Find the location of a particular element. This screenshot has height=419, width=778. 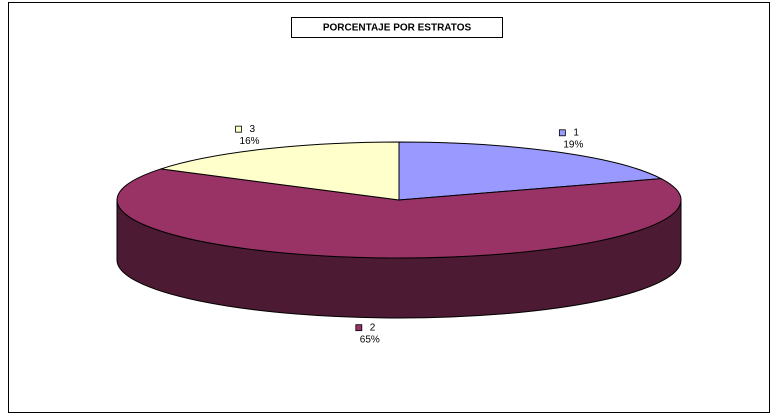

chart-title: PORCENTAJE POR ESTRATOS is located at coordinates (397, 28).